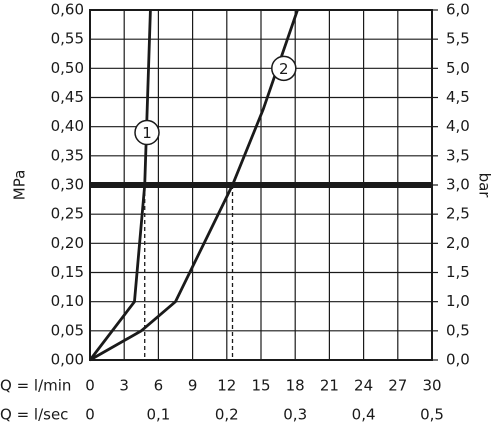 This screenshot has width=500, height=429. What do you see at coordinates (67, 126) in the screenshot?
I see `y-tick-label: 0,40` at bounding box center [67, 126].